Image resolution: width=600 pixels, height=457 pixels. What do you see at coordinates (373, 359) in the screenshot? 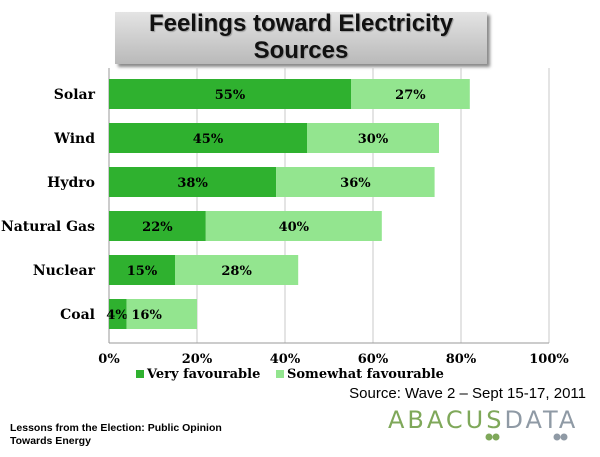
I see `x-tick-label-60: 60%` at bounding box center [373, 359].